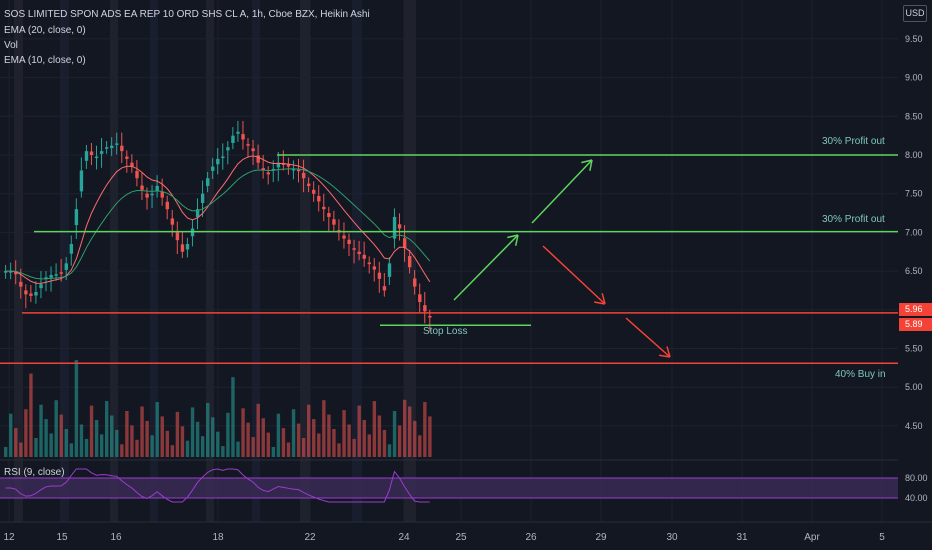 The height and width of the screenshot is (550, 932). I want to click on price-tick-label: 4.50, so click(914, 426).